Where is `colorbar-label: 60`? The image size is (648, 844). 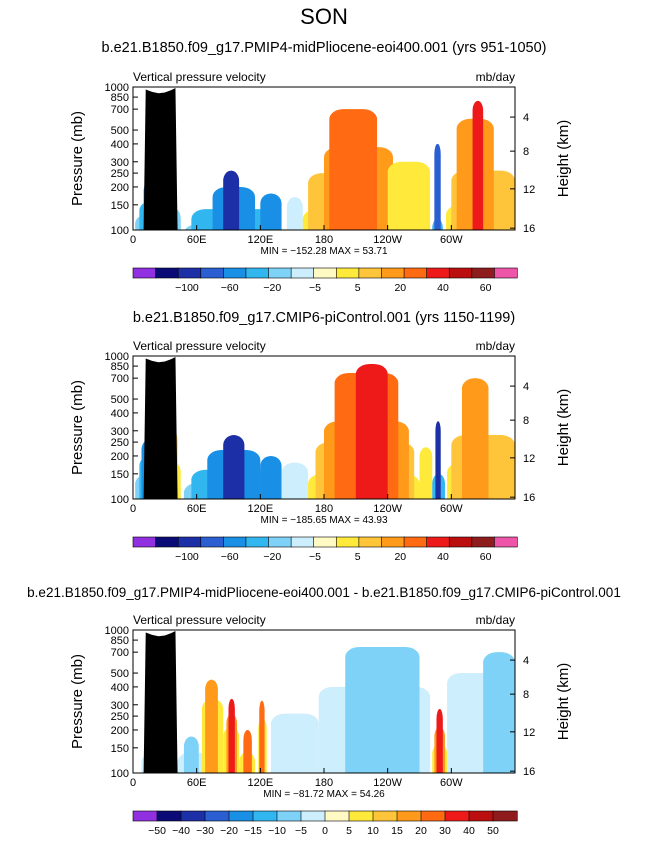
colorbar-label: 60 is located at coordinates (486, 288).